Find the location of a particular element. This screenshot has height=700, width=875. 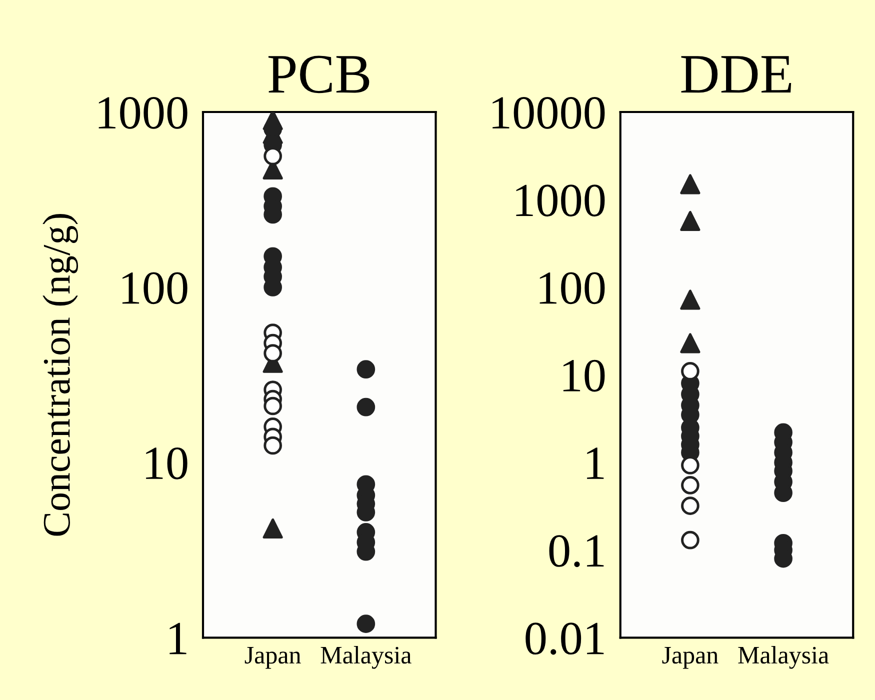

chart-title: PCB is located at coordinates (319, 75).